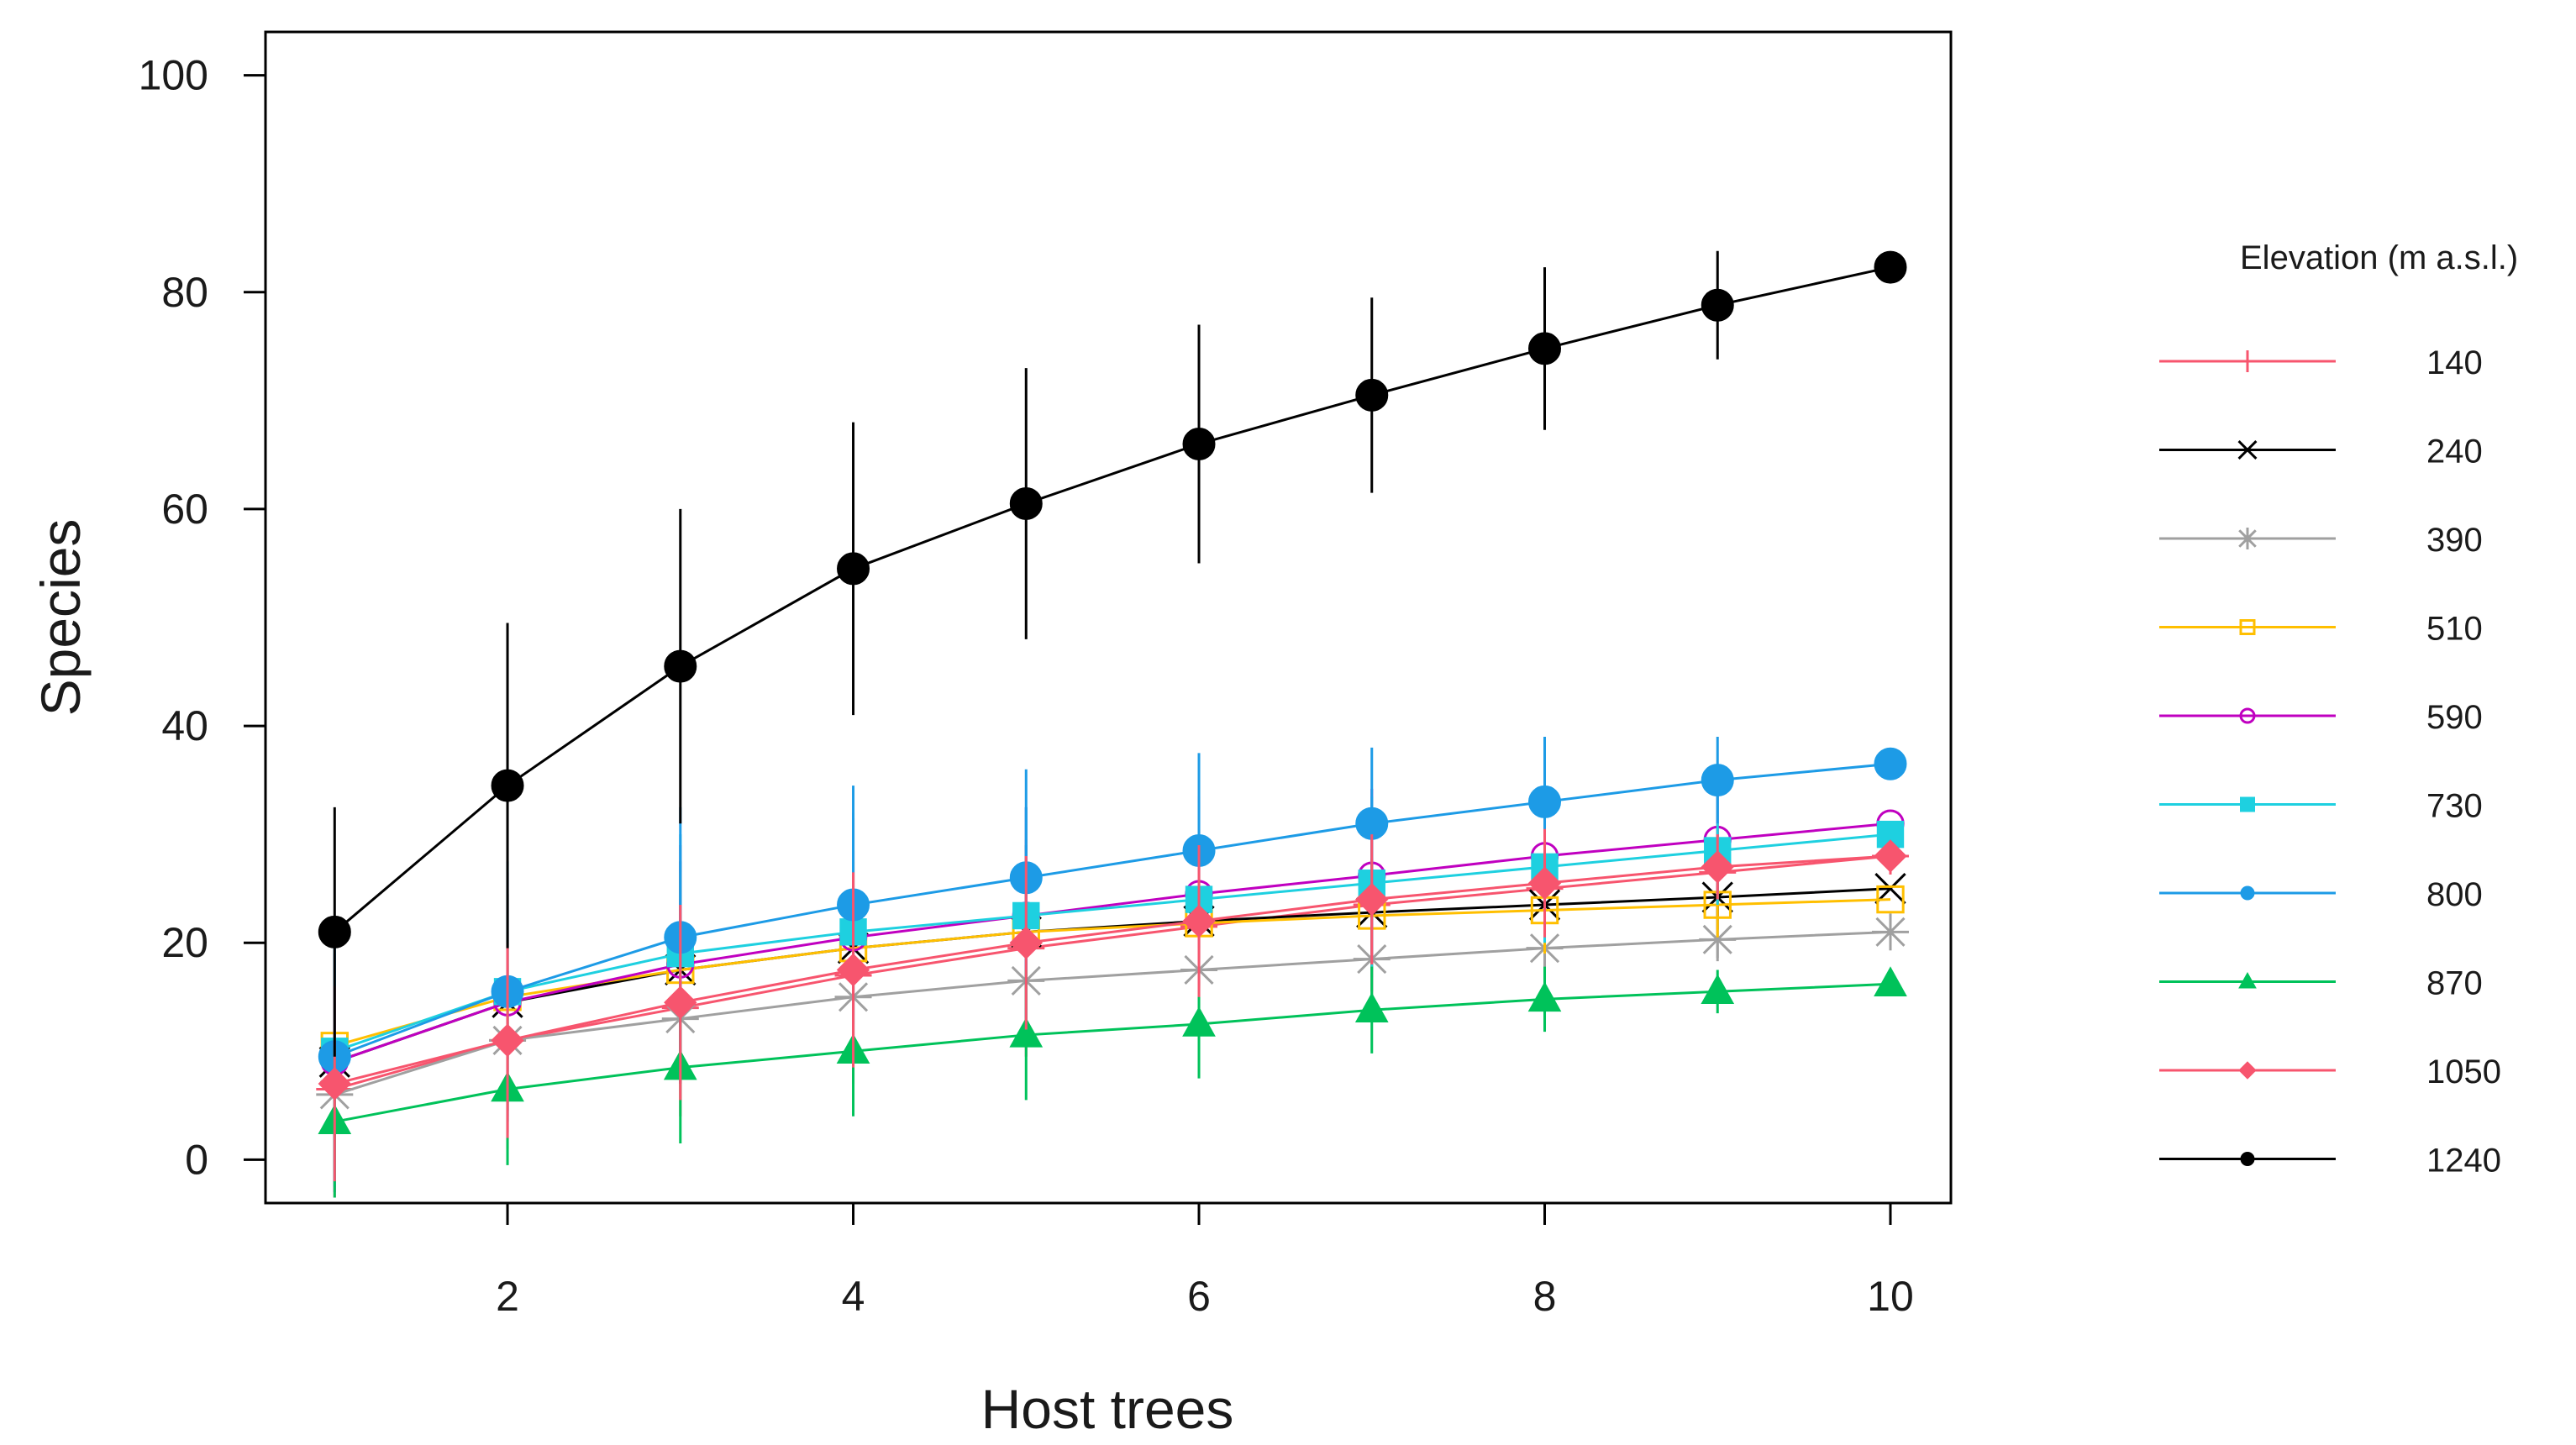 The image size is (2576, 1445). I want to click on legend-label: 730, so click(2454, 807).